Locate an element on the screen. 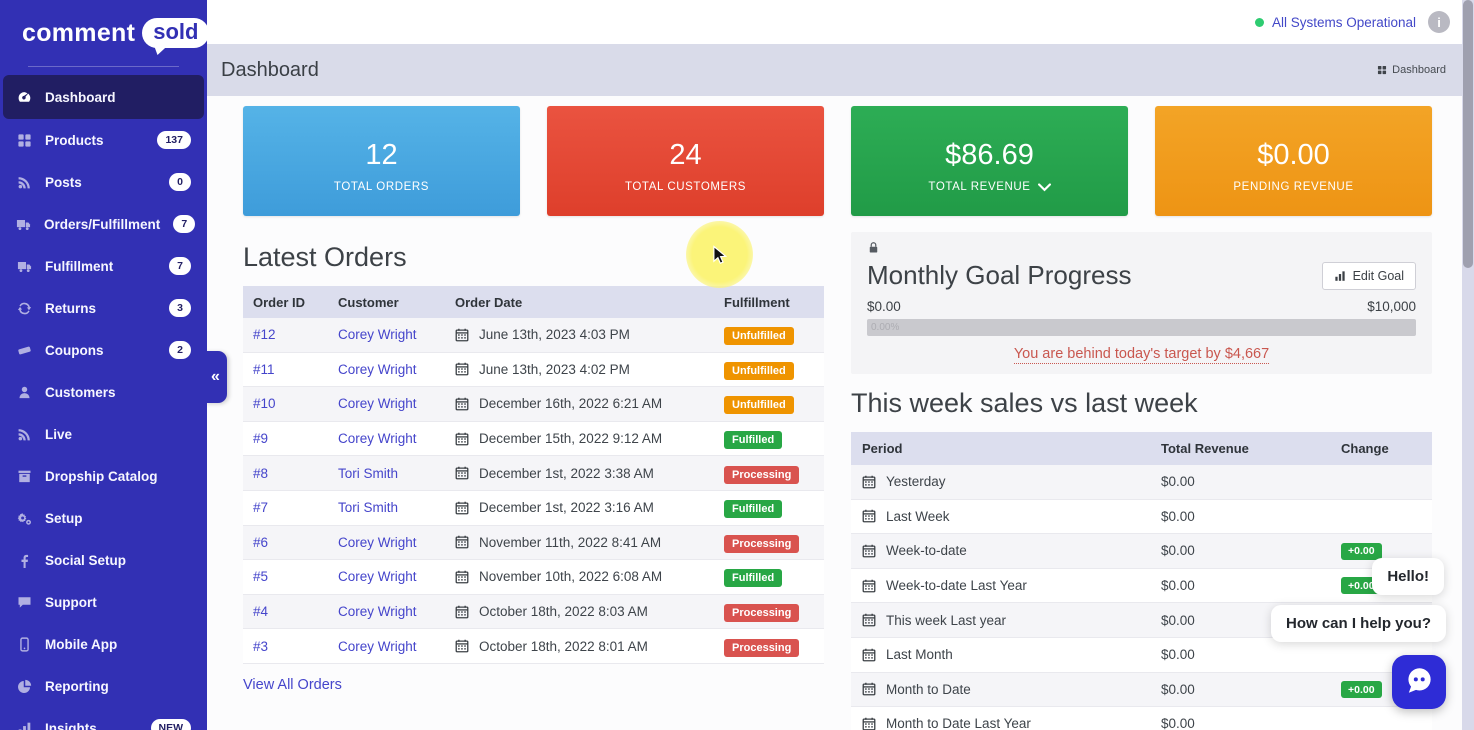 This screenshot has height=730, width=1474. page-header: Dashboard Dashboard is located at coordinates (834, 70).